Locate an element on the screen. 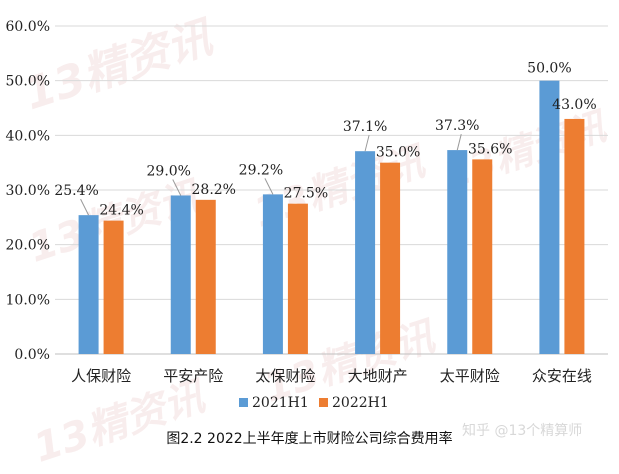 This screenshot has height=474, width=619. data-label: 28.2% is located at coordinates (214, 190).